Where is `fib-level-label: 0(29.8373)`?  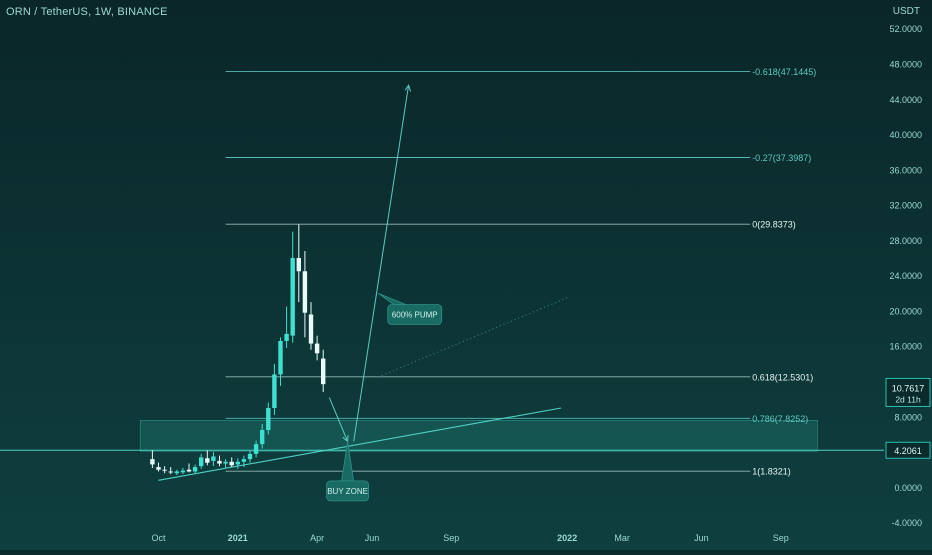 fib-level-label: 0(29.8373) is located at coordinates (774, 225).